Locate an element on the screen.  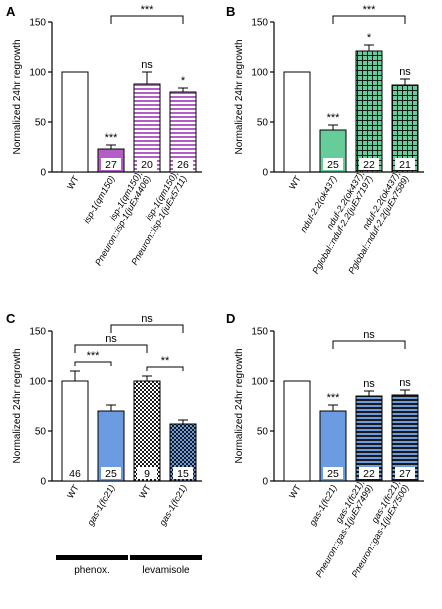
n-label: 46 is located at coordinates (75, 474).